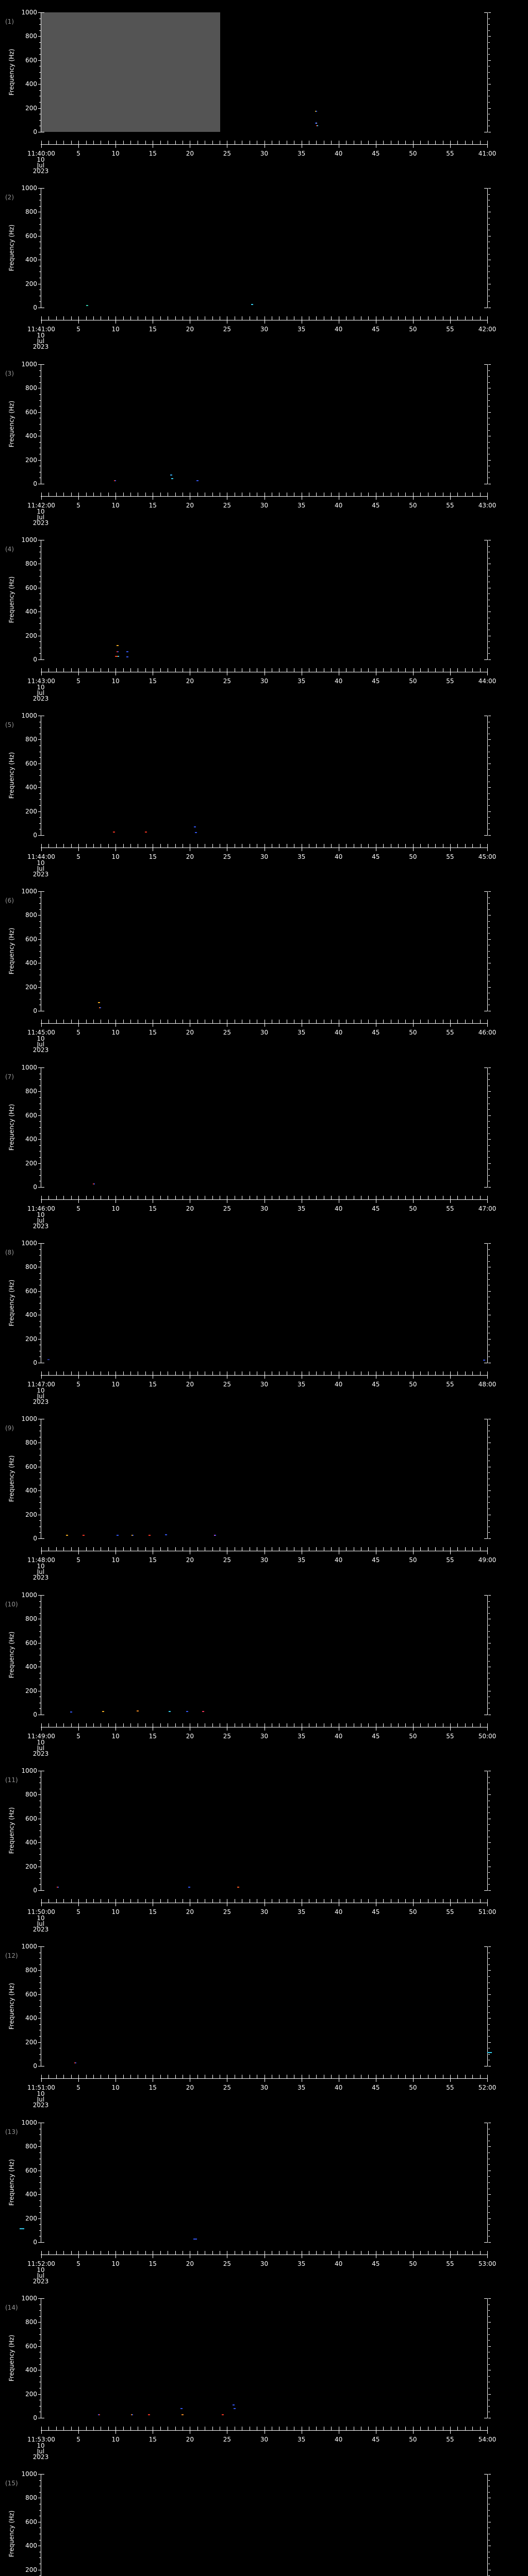 This screenshot has height=2576, width=528. Describe the element at coordinates (29, 2122) in the screenshot. I see `y-tick-label: 1000` at that location.